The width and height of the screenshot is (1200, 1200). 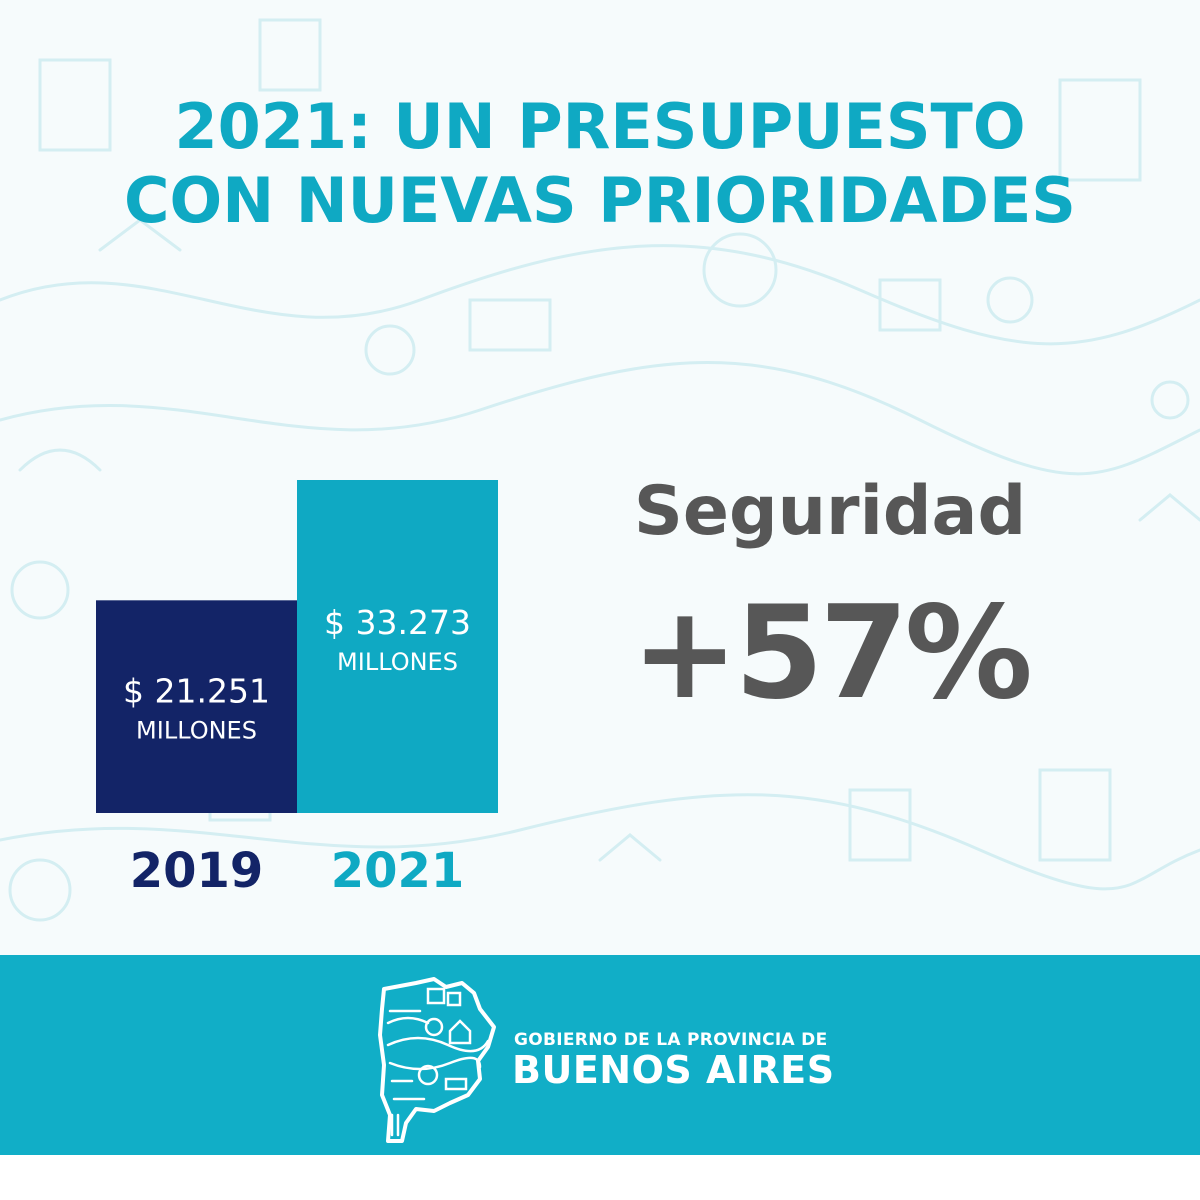 I want to click on bar-2019, so click(x=196, y=706).